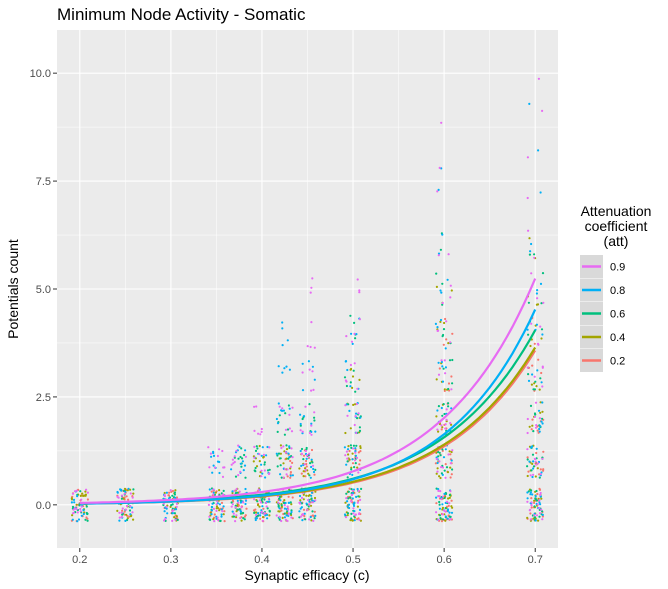  What do you see at coordinates (181, 14) in the screenshot?
I see `chart-title: Minimum Node Activity - Somatic` at bounding box center [181, 14].